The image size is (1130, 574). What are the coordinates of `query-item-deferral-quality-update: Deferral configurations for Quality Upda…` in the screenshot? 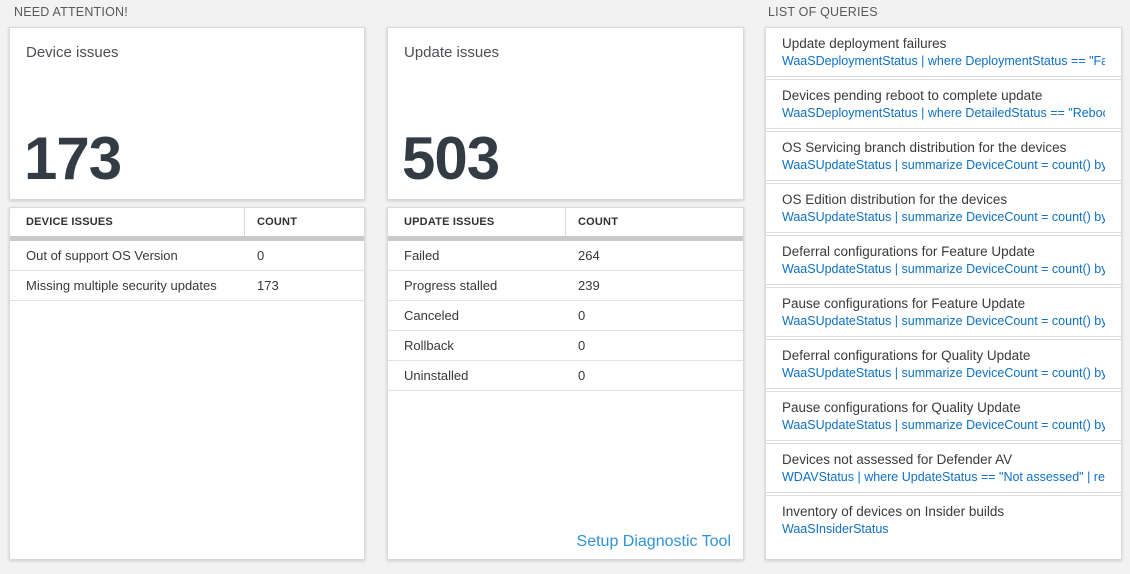 It's located at (943, 364).